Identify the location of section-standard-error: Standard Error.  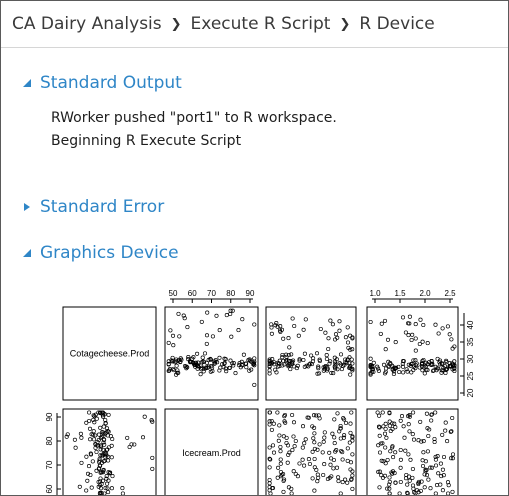
(92, 207).